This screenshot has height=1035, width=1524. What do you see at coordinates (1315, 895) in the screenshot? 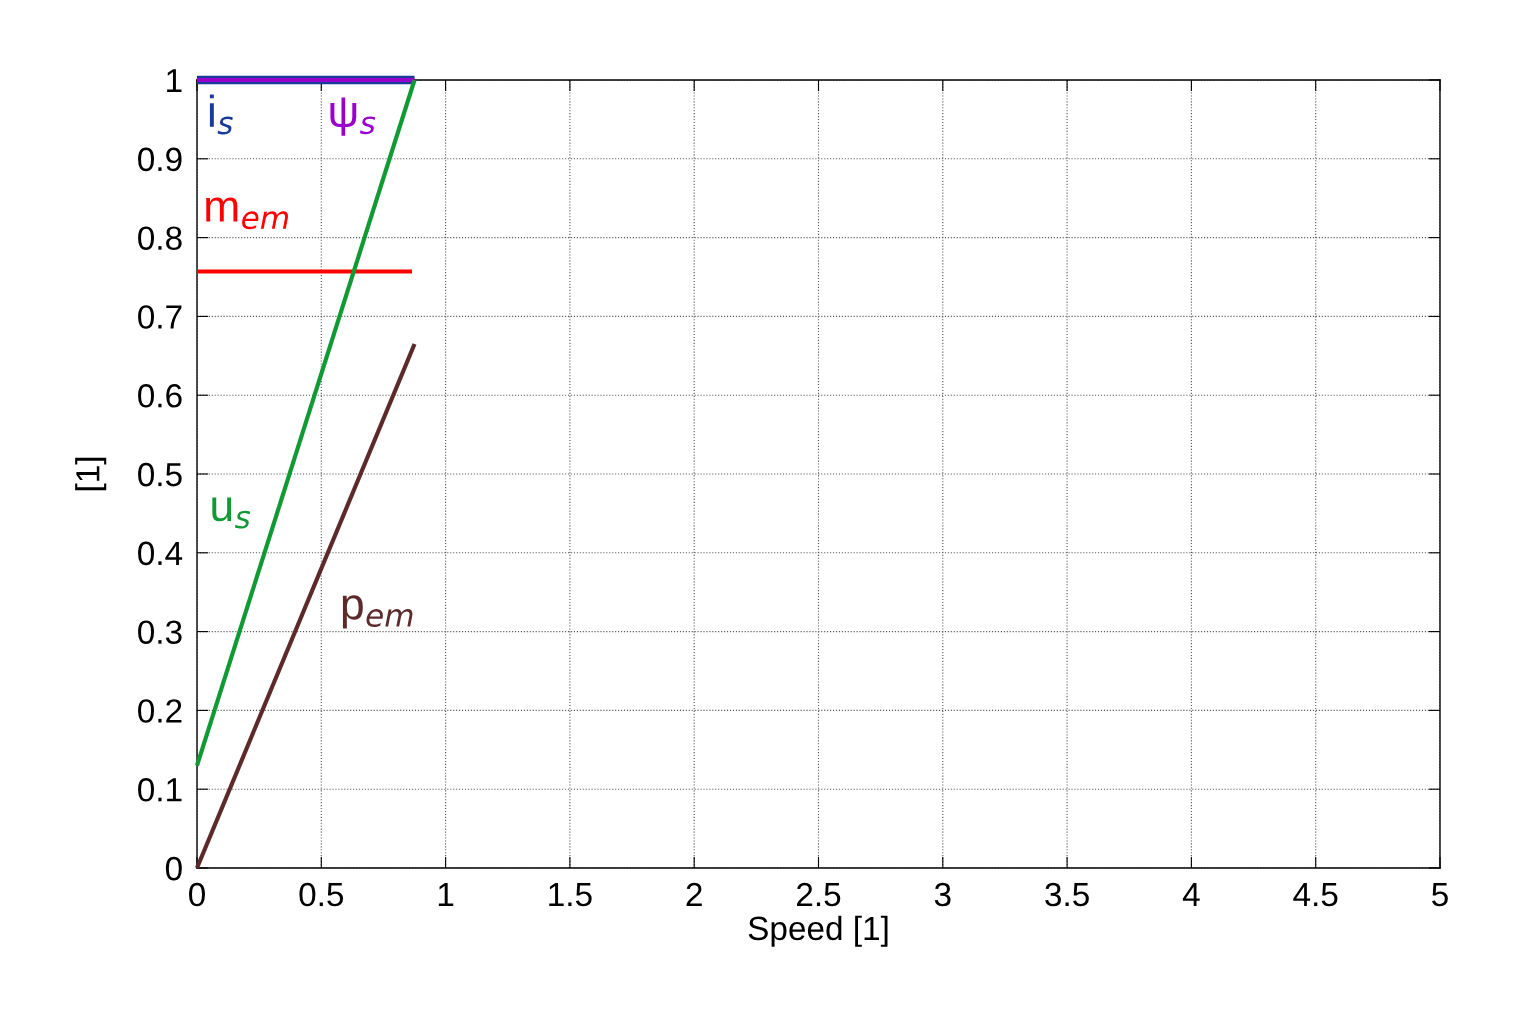
I see `x-tick-label: 4.5` at bounding box center [1315, 895].